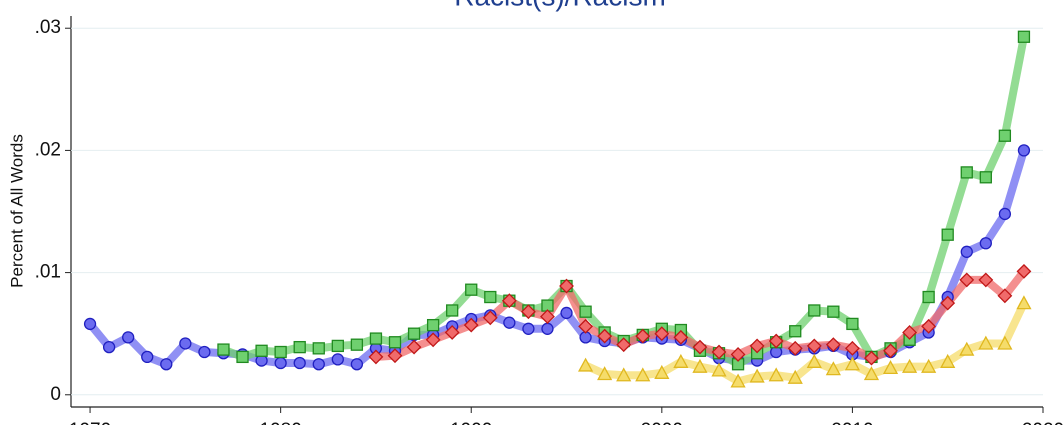 Image resolution: width=1063 pixels, height=425 pixels. What do you see at coordinates (662, 422) in the screenshot?
I see `x-tick-label: 2000` at bounding box center [662, 422].